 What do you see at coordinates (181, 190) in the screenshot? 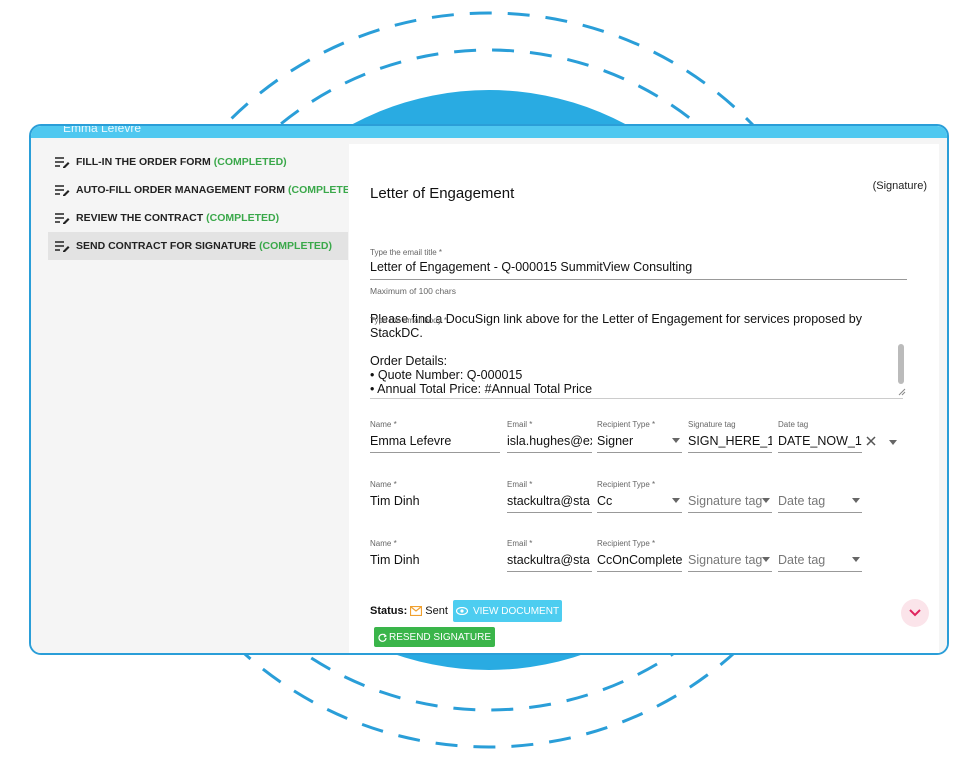
I see `step-label: AUTO-FILL ORDER MANAGEMENT FORM` at bounding box center [181, 190].